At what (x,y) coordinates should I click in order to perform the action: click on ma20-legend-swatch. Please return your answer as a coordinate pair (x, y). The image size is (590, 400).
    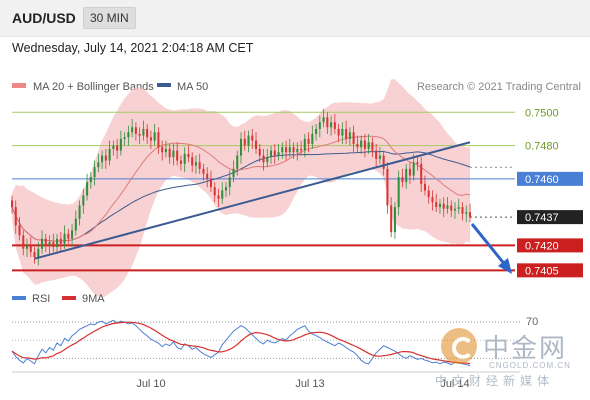
    Looking at the image, I should click on (19, 85).